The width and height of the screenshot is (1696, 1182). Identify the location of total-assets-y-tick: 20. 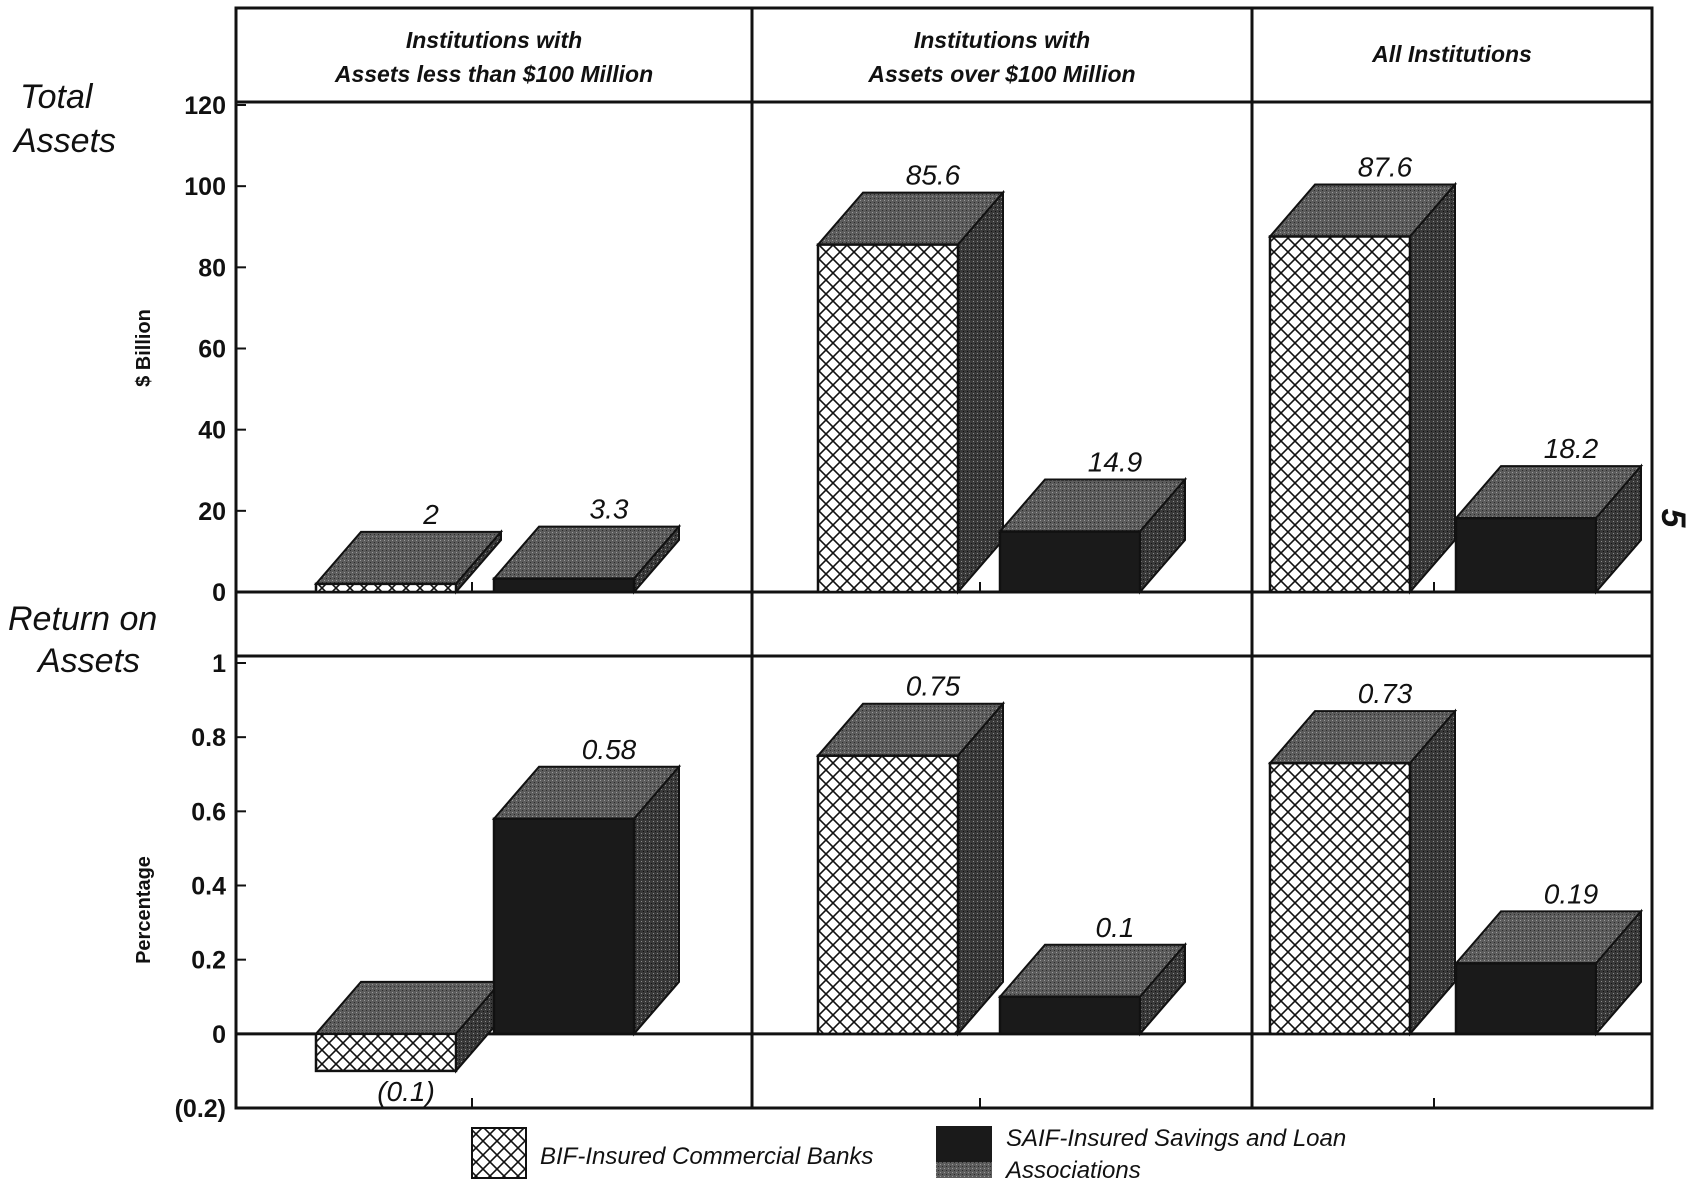
(212, 512).